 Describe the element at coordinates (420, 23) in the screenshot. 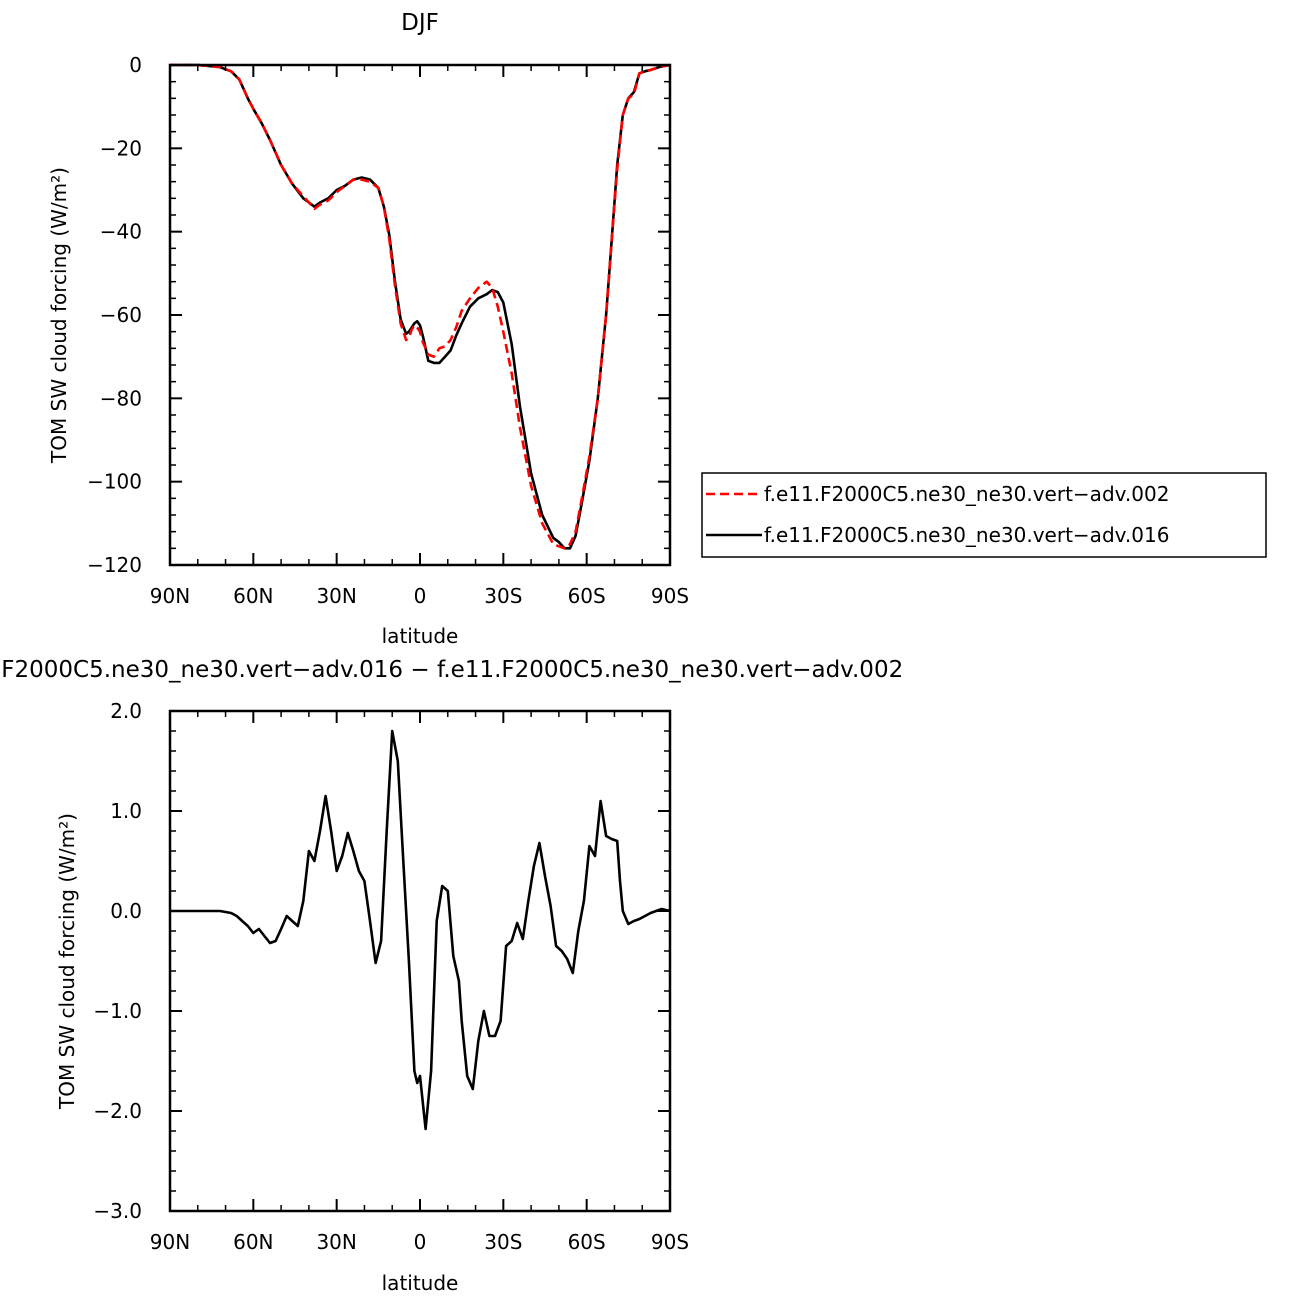

I see `top-chart-title: DJF` at that location.